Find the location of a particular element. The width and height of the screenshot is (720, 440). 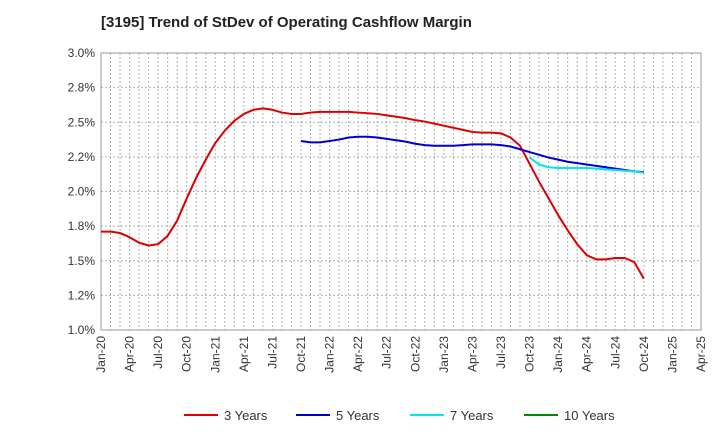

x-tick-label: Jul-21 is located at coordinates (272, 352).